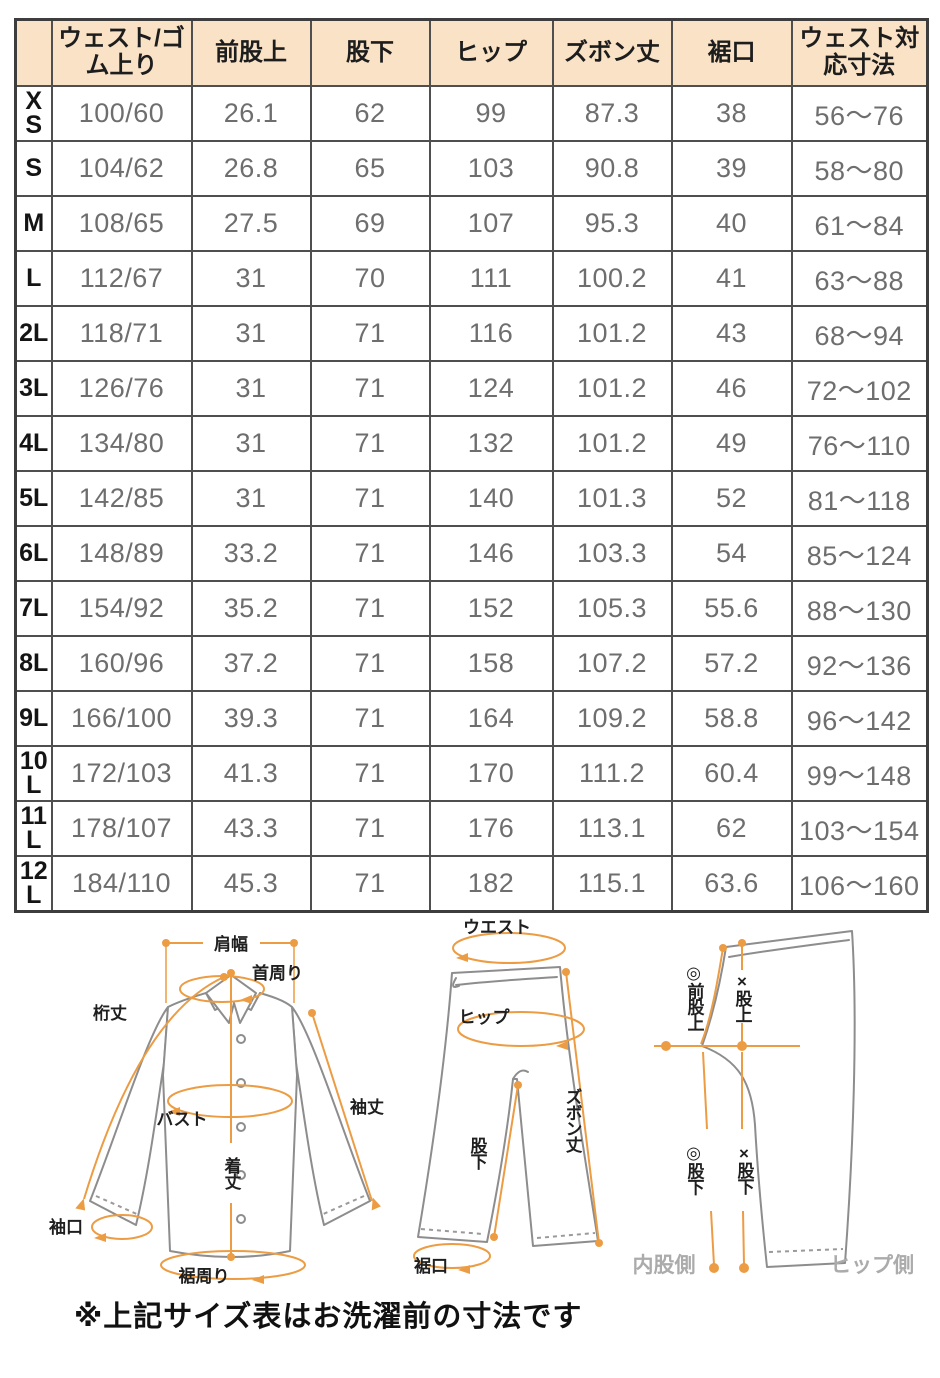 The height and width of the screenshot is (1378, 940). I want to click on measurement-cell: 170, so click(491, 773).